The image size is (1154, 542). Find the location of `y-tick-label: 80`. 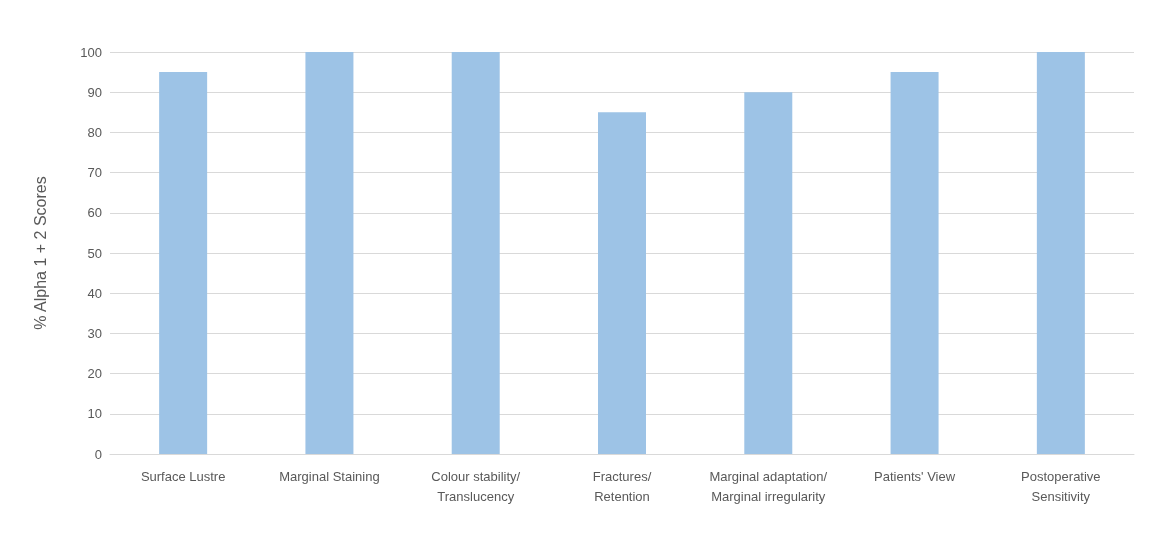

y-tick-label: 80 is located at coordinates (94, 132).